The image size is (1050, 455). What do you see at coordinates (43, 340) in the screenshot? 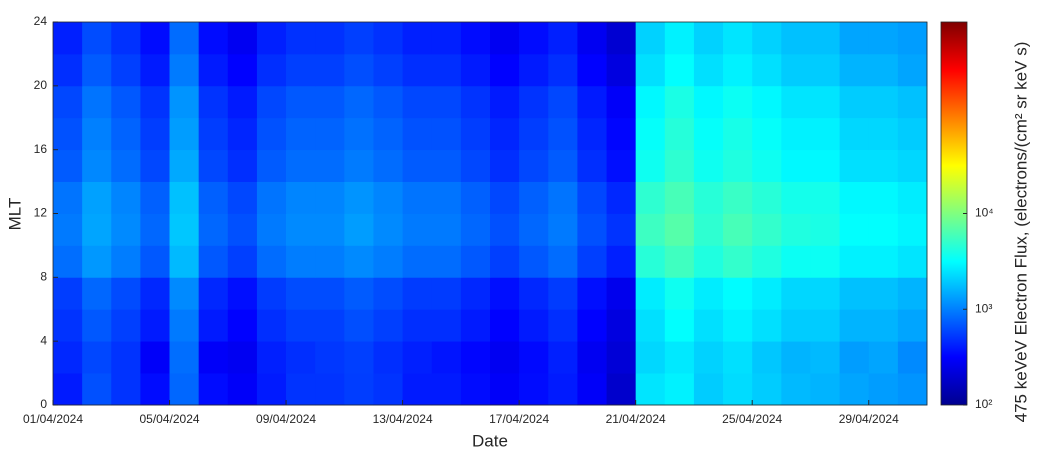
I see `y-tick-label: 4` at bounding box center [43, 340].